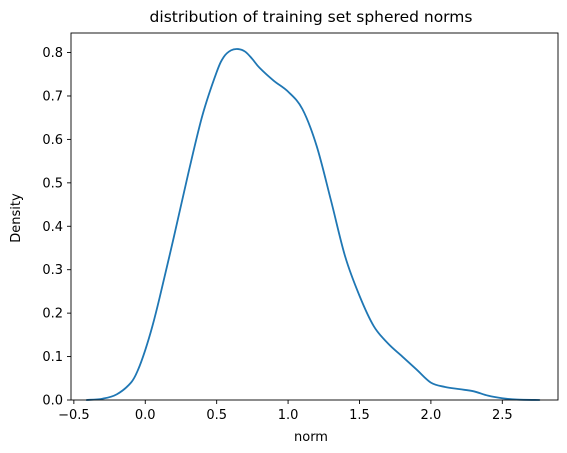 This screenshot has height=453, width=567. Describe the element at coordinates (52, 314) in the screenshot. I see `y-tick-label: 0.2` at that location.